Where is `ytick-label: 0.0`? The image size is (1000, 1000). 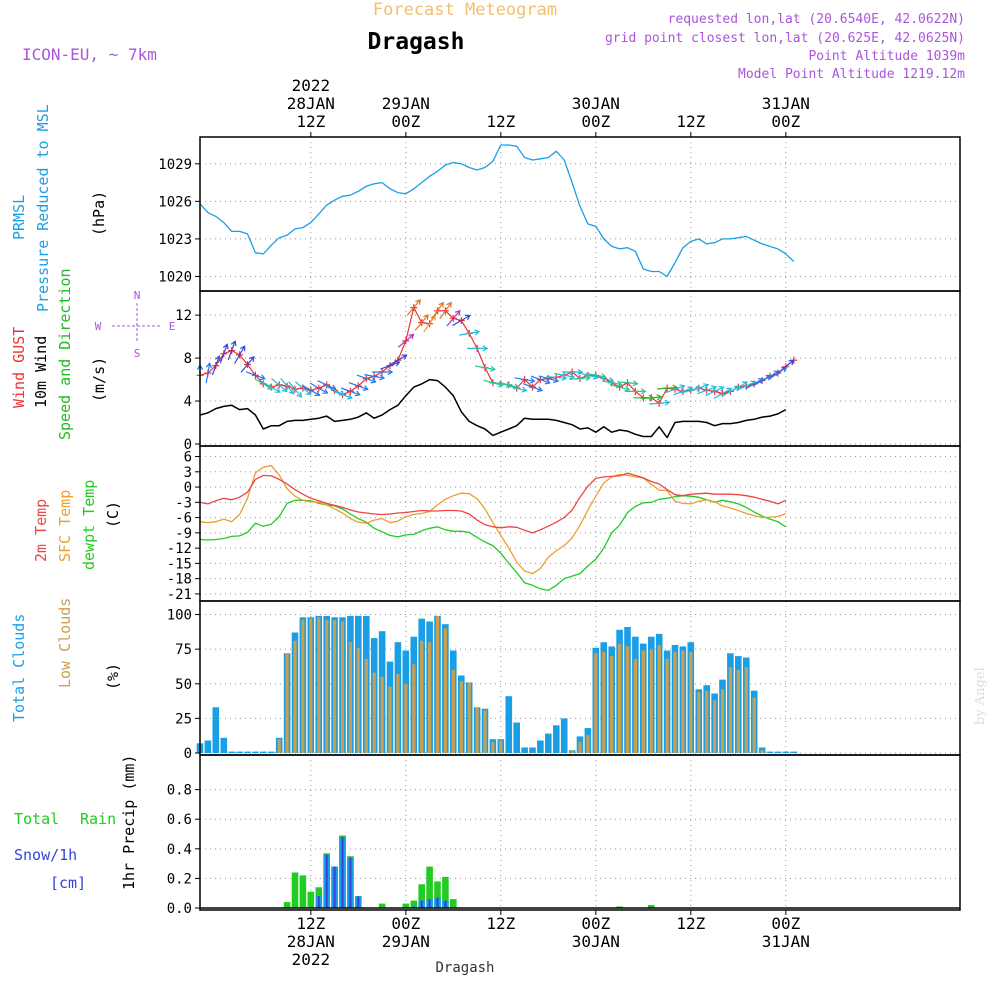 ytick-label: 0.0 is located at coordinates (179, 909).